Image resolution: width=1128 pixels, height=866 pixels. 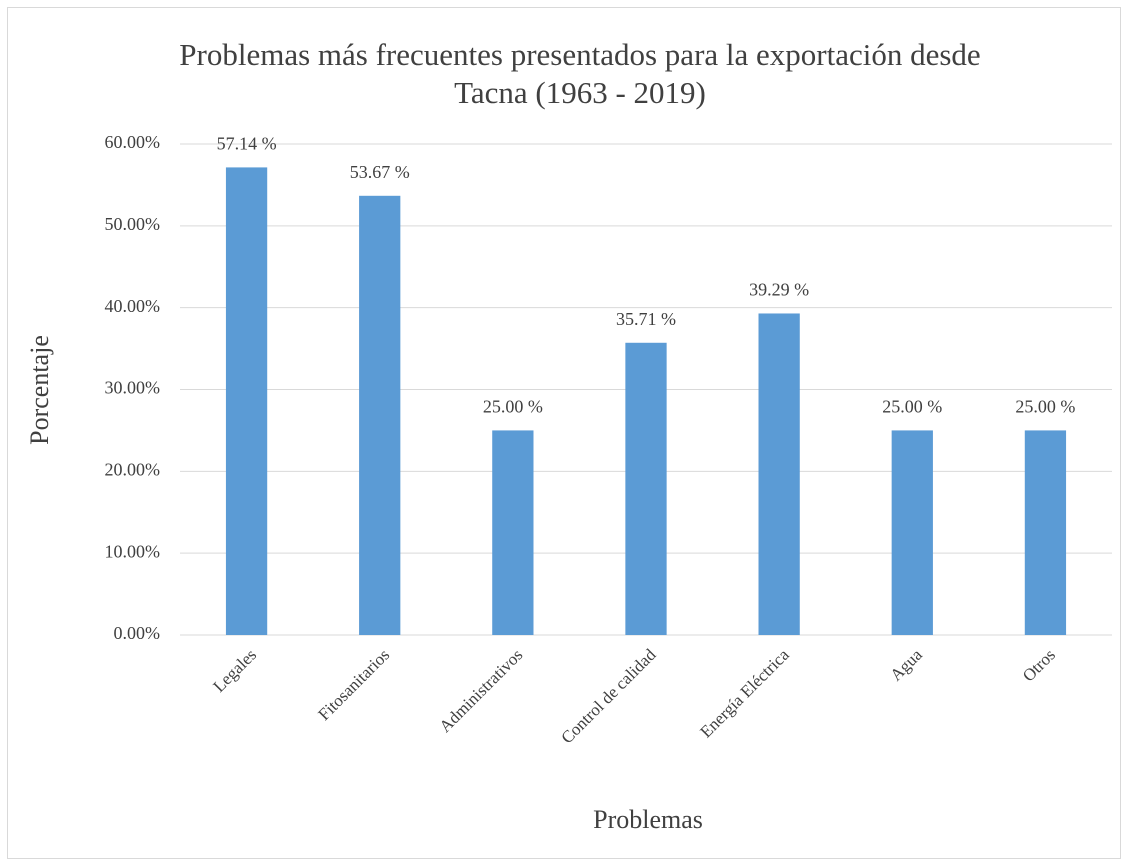 I want to click on value-label: 57.14 %, so click(x=247, y=144).